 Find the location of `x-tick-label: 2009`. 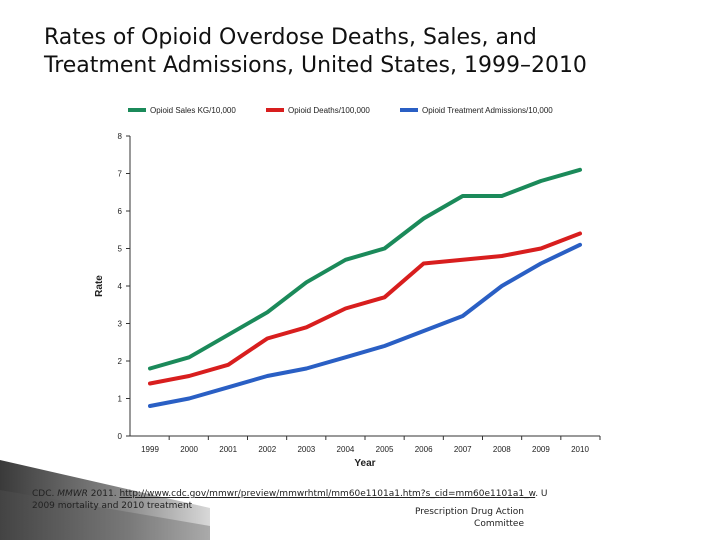

x-tick-label: 2009 is located at coordinates (541, 449).